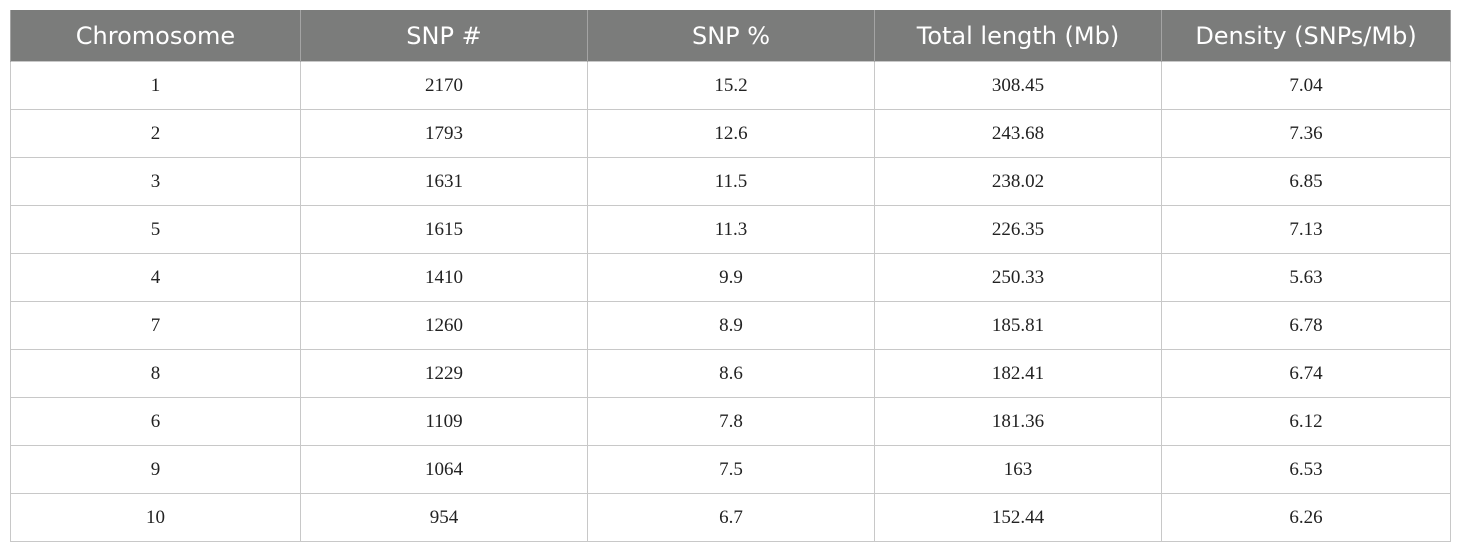 The height and width of the screenshot is (550, 1460). I want to click on cell-chromosome: 8, so click(155, 373).